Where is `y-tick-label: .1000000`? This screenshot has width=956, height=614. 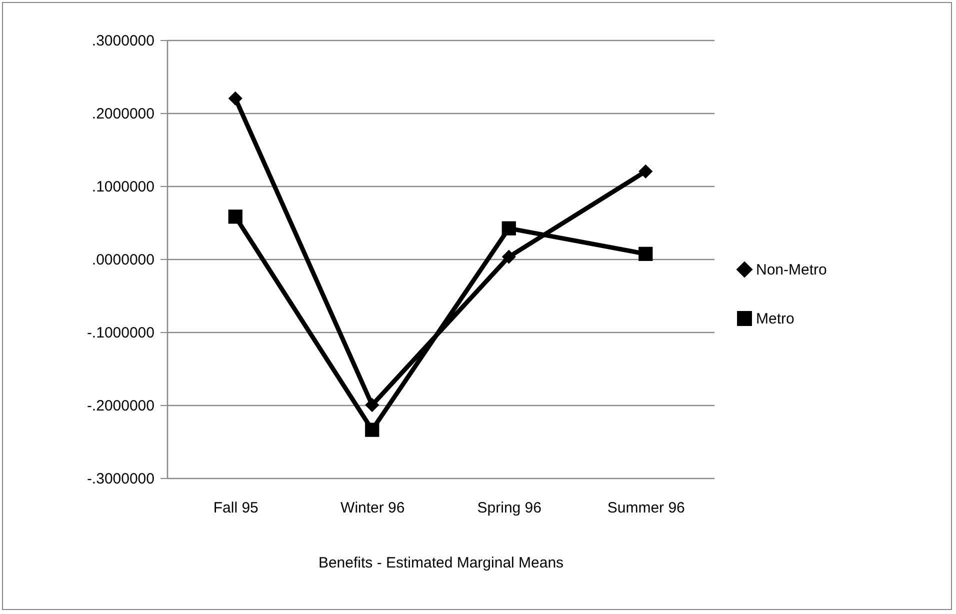
y-tick-label: .1000000 is located at coordinates (123, 187).